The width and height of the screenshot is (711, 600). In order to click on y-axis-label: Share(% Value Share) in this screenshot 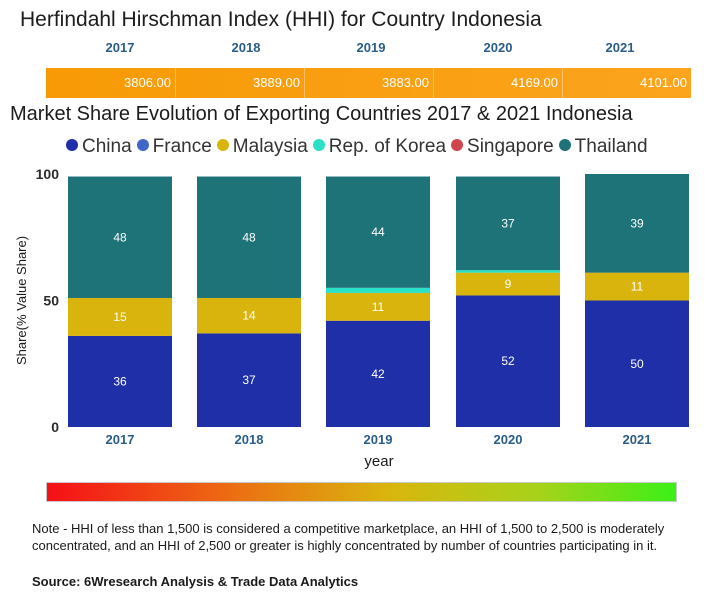, I will do `click(21, 300)`.